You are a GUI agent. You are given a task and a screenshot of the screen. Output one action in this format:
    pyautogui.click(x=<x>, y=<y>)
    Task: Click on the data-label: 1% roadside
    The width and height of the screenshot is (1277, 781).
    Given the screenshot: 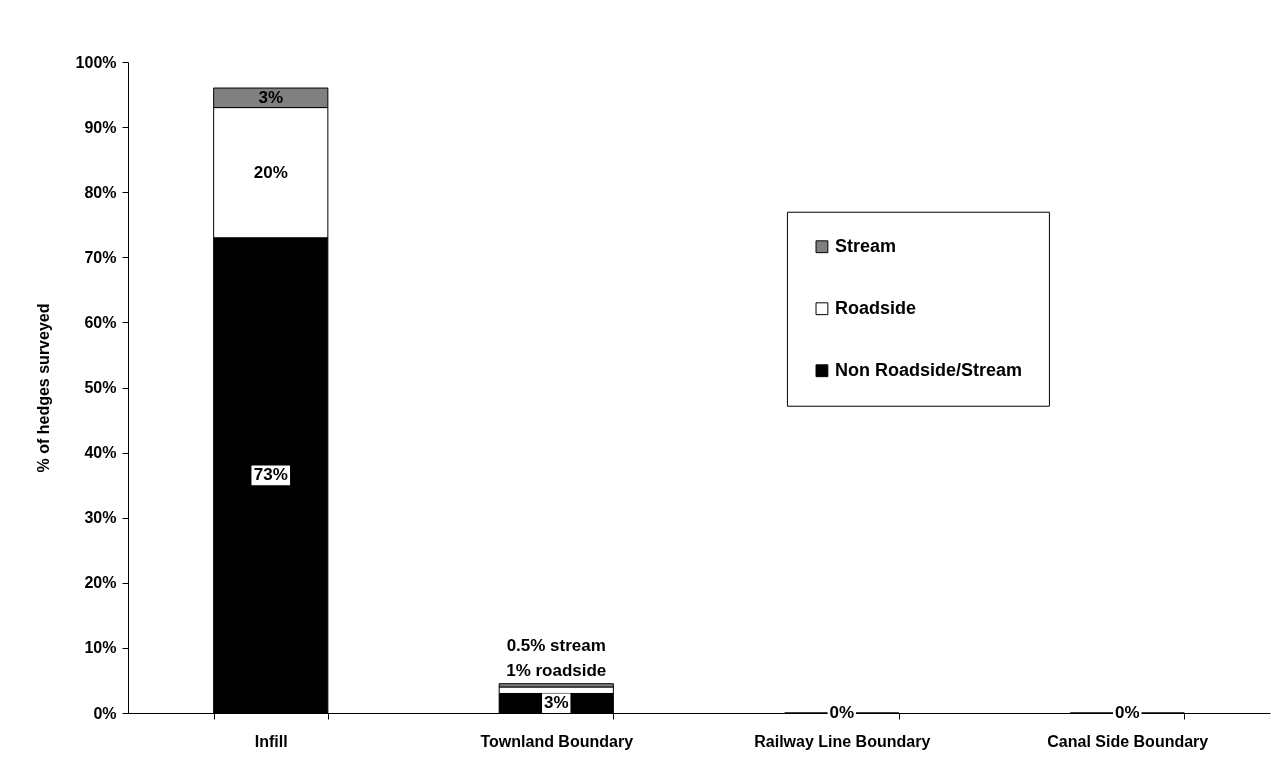 What is the action you would take?
    pyautogui.click(x=556, y=670)
    